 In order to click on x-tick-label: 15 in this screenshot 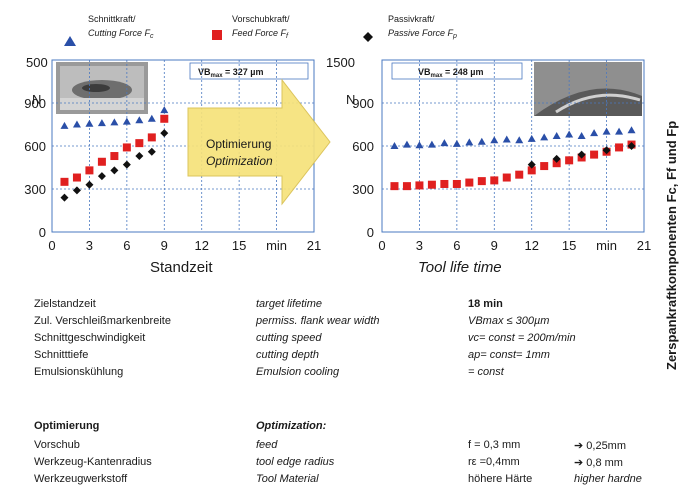, I will do `click(239, 245)`.